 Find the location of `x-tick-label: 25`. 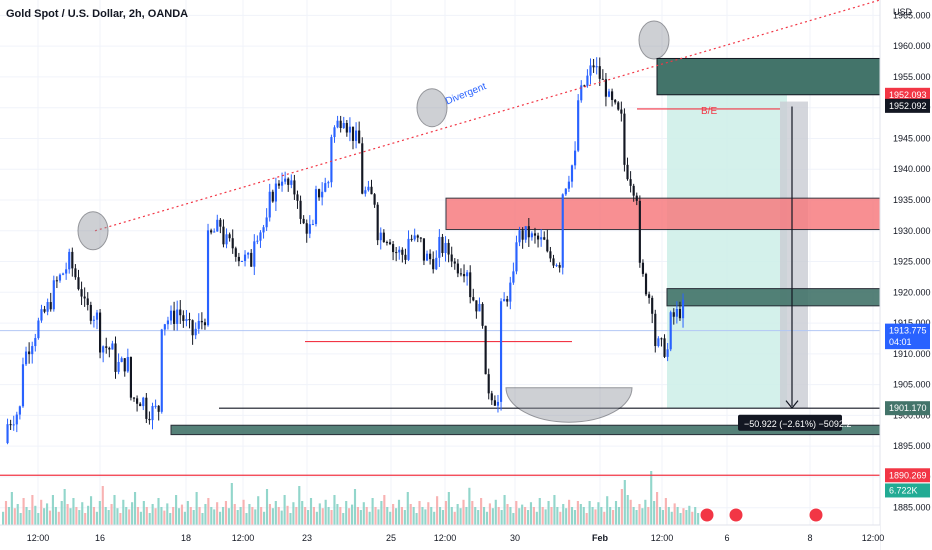

x-tick-label: 25 is located at coordinates (391, 538).